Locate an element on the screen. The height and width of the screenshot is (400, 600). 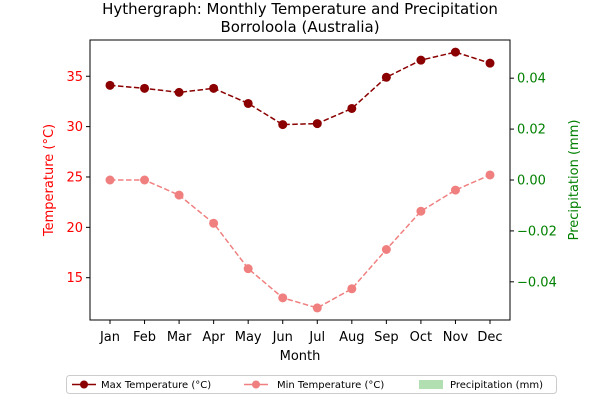
legend-min-marker is located at coordinates (256, 384).